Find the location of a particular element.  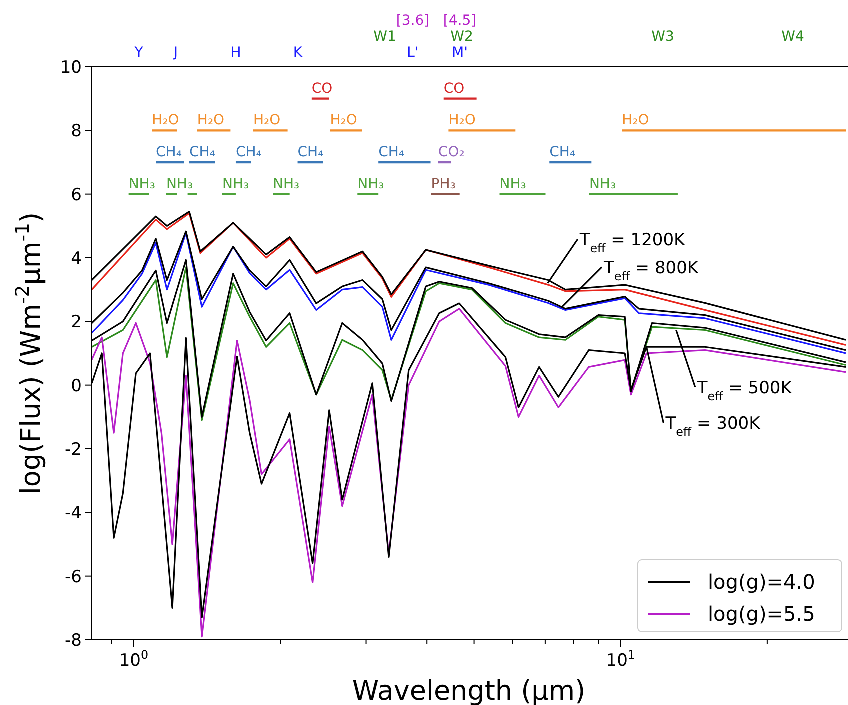

text: W4 is located at coordinates (793, 37).